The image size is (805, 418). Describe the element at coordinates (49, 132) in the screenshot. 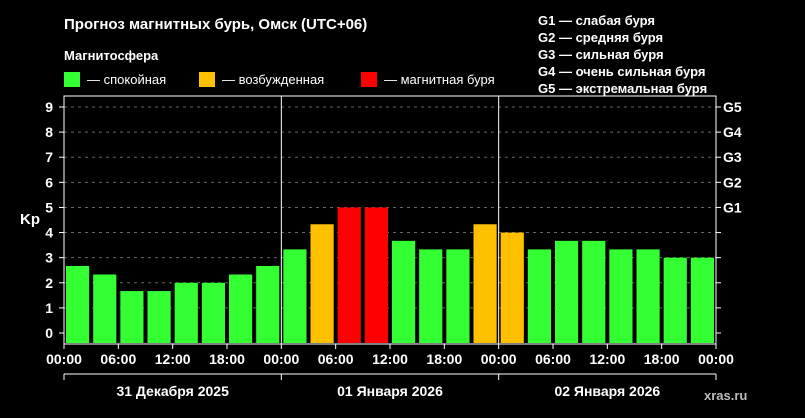

I see `y-tick-label: 8` at that location.